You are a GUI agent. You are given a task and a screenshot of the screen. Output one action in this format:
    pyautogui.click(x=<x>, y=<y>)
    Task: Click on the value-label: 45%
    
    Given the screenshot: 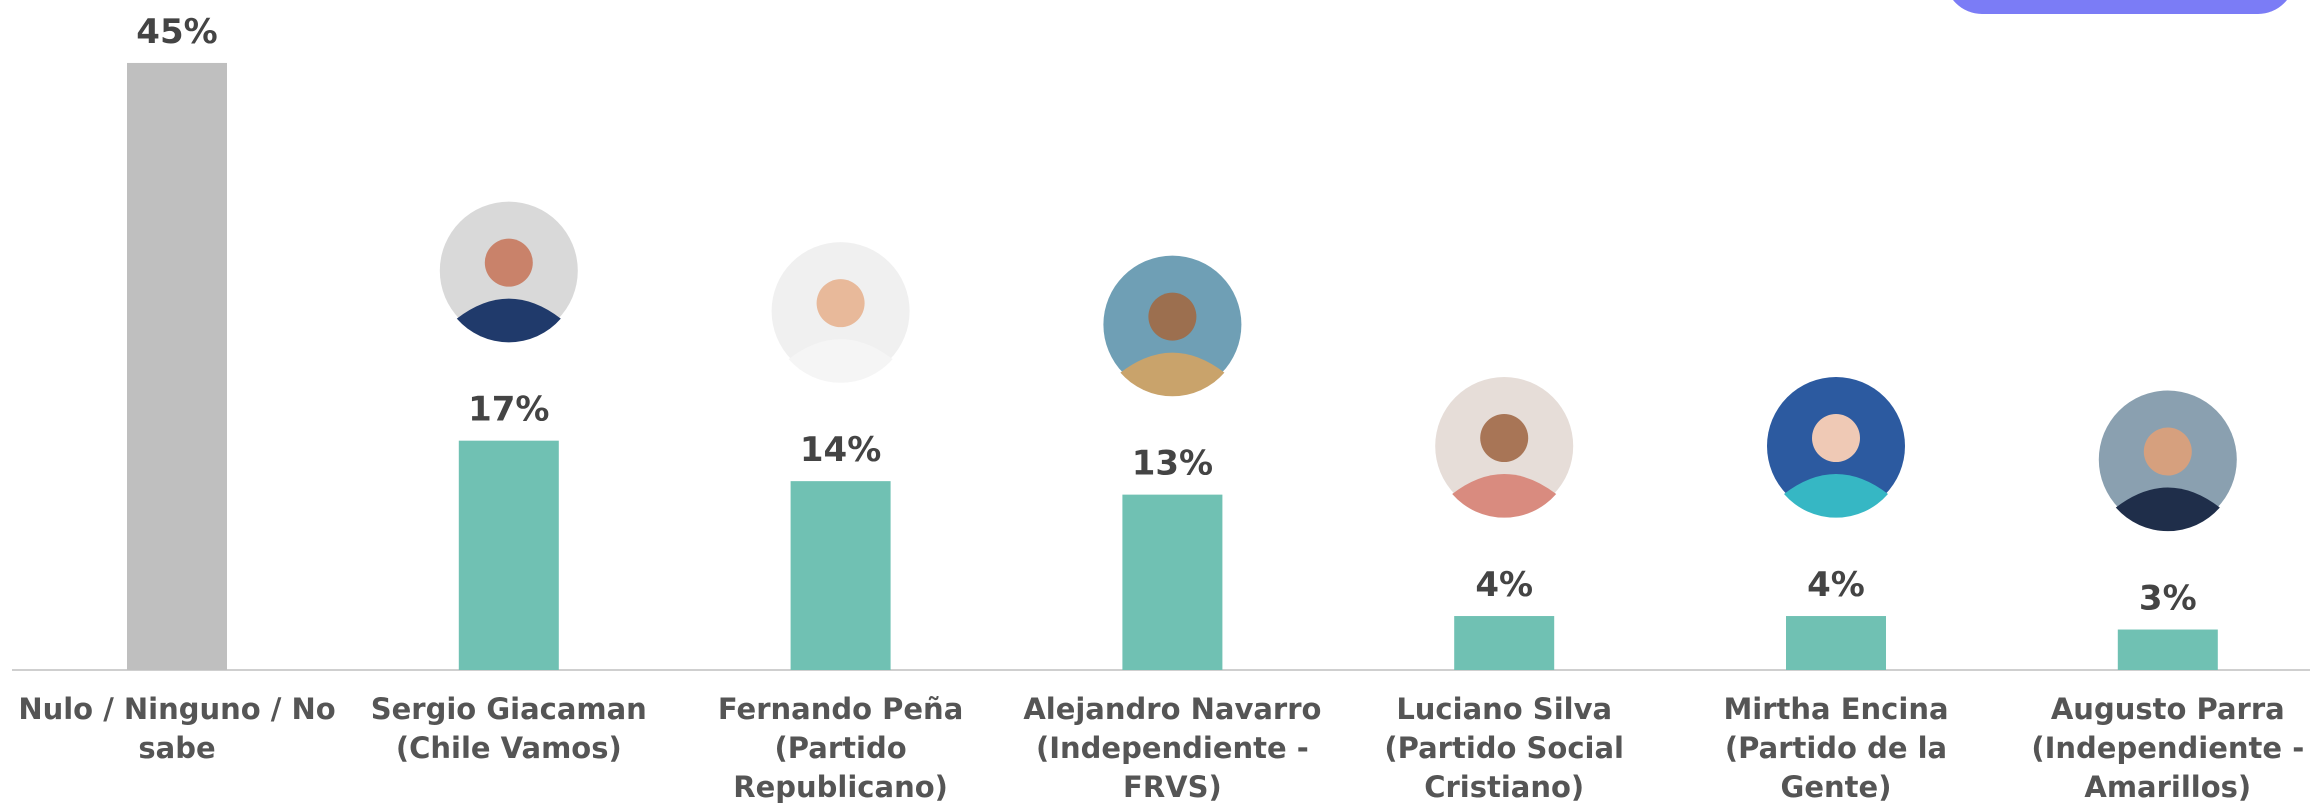 What is the action you would take?
    pyautogui.click(x=176, y=32)
    